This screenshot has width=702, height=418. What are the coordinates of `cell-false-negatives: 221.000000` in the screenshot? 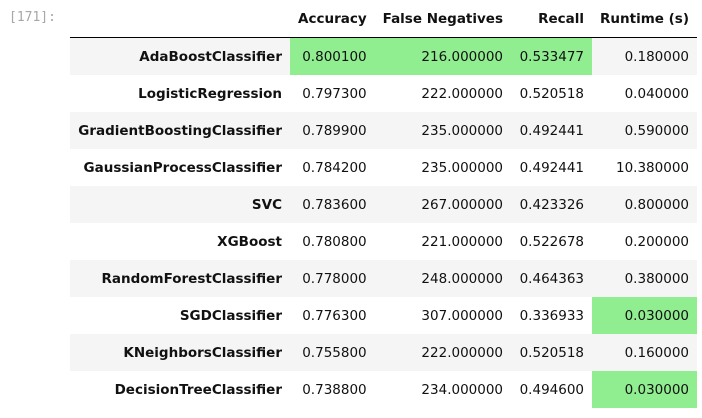 It's located at (462, 241).